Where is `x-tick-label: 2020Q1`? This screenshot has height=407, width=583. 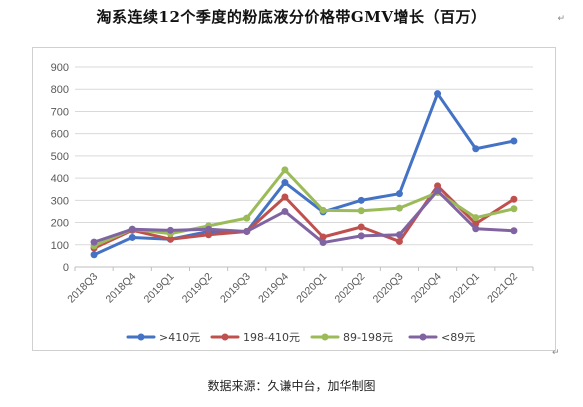 x-tick-label: 2020Q1 is located at coordinates (311, 288).